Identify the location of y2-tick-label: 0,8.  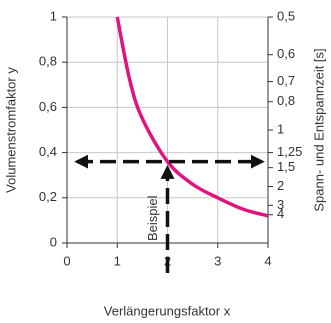
(286, 100).